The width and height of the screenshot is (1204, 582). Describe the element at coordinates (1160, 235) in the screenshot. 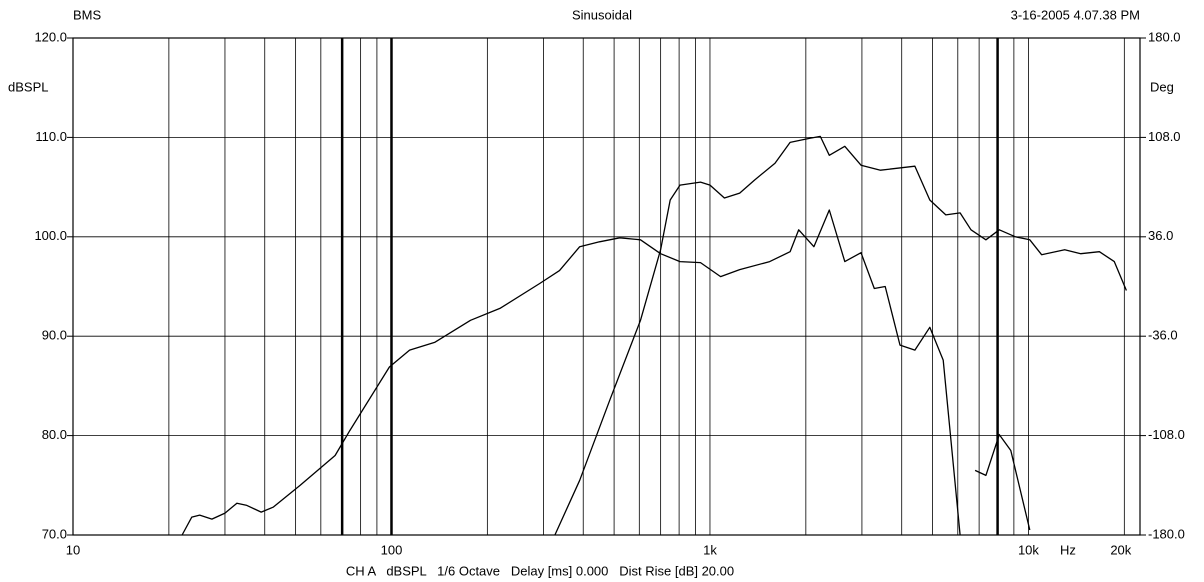

I see `y2-tick-label: 36.0` at that location.